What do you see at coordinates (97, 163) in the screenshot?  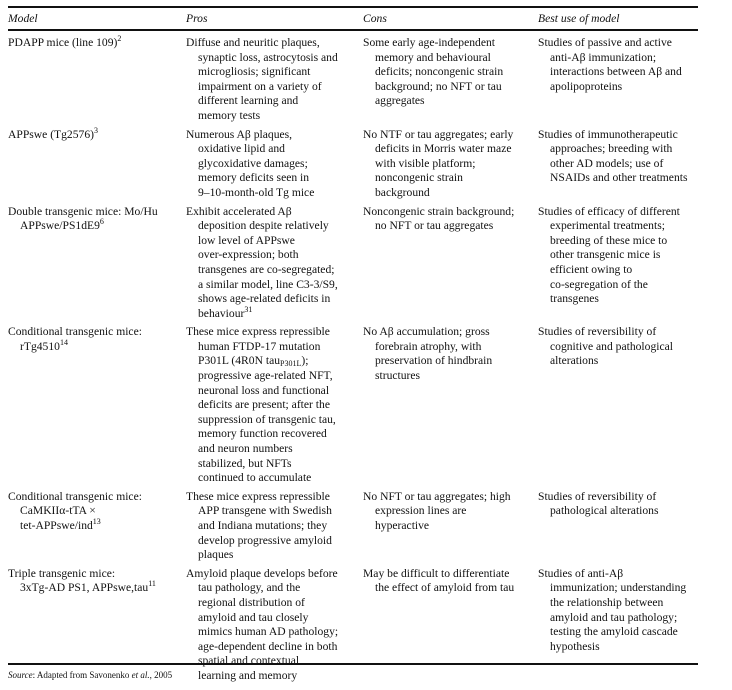 I see `model-cell: APPswe (Tg2576)3` at bounding box center [97, 163].